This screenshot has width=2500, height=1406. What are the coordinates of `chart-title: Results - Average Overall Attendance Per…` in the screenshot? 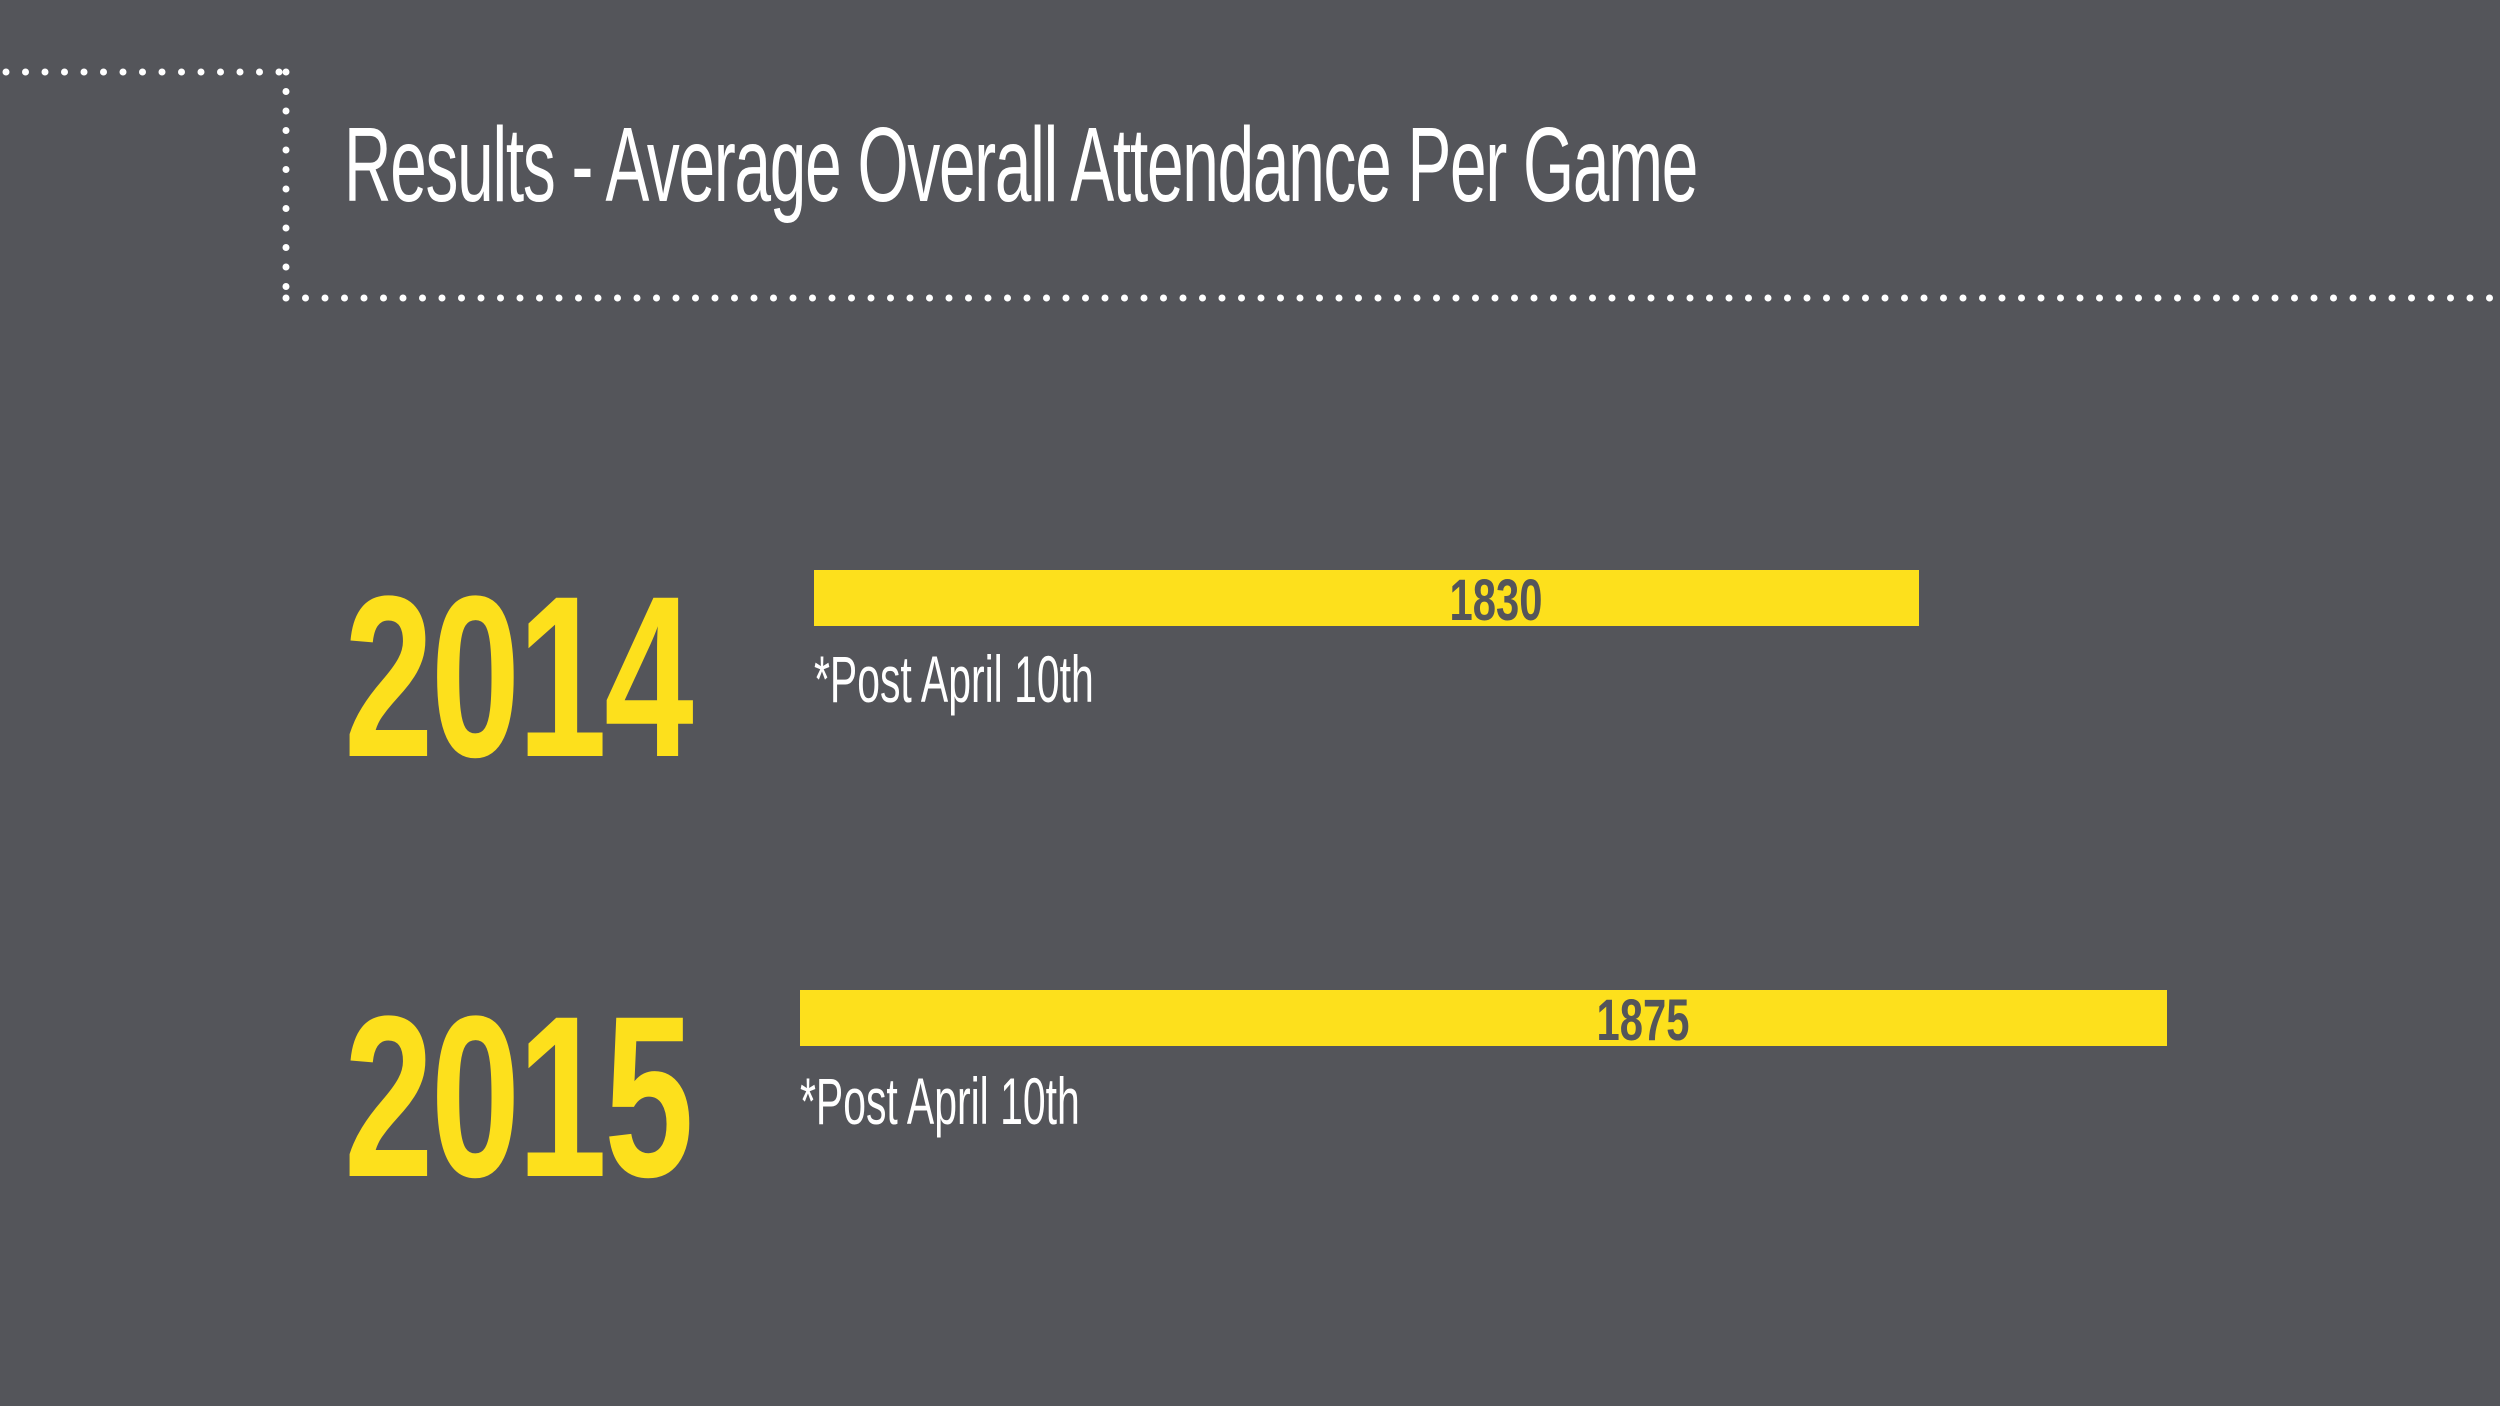 It's located at (1021, 165).